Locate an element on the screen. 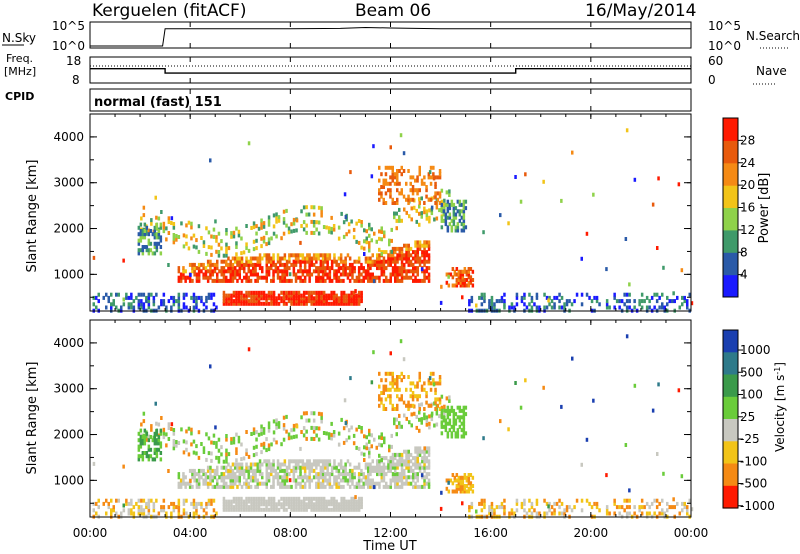  freq-tick-top: 18 is located at coordinates (73, 61).